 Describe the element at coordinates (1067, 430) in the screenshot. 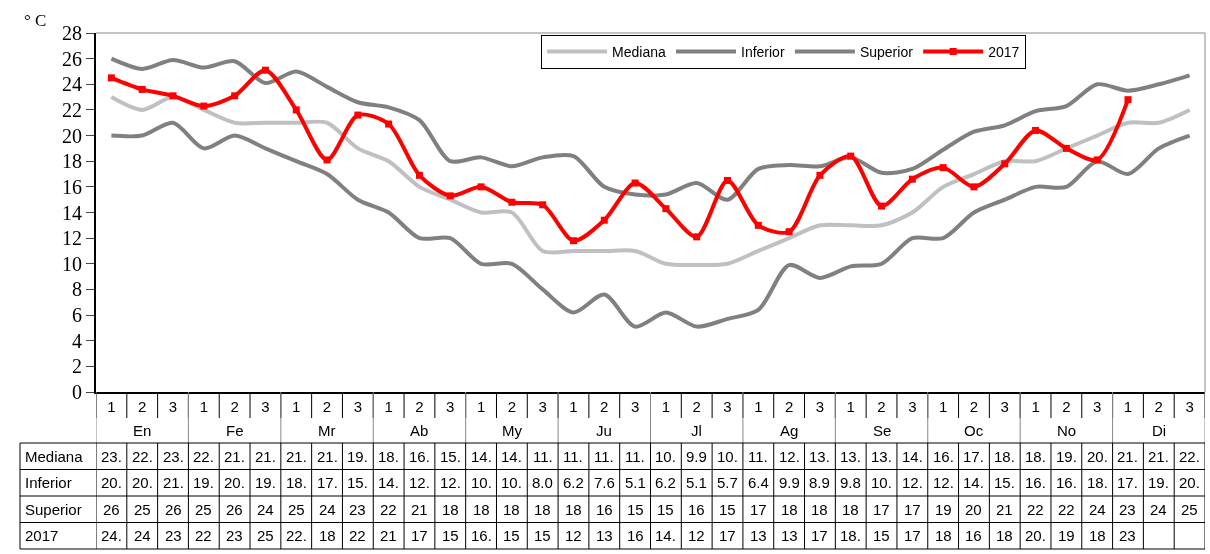

I see `text: No` at that location.